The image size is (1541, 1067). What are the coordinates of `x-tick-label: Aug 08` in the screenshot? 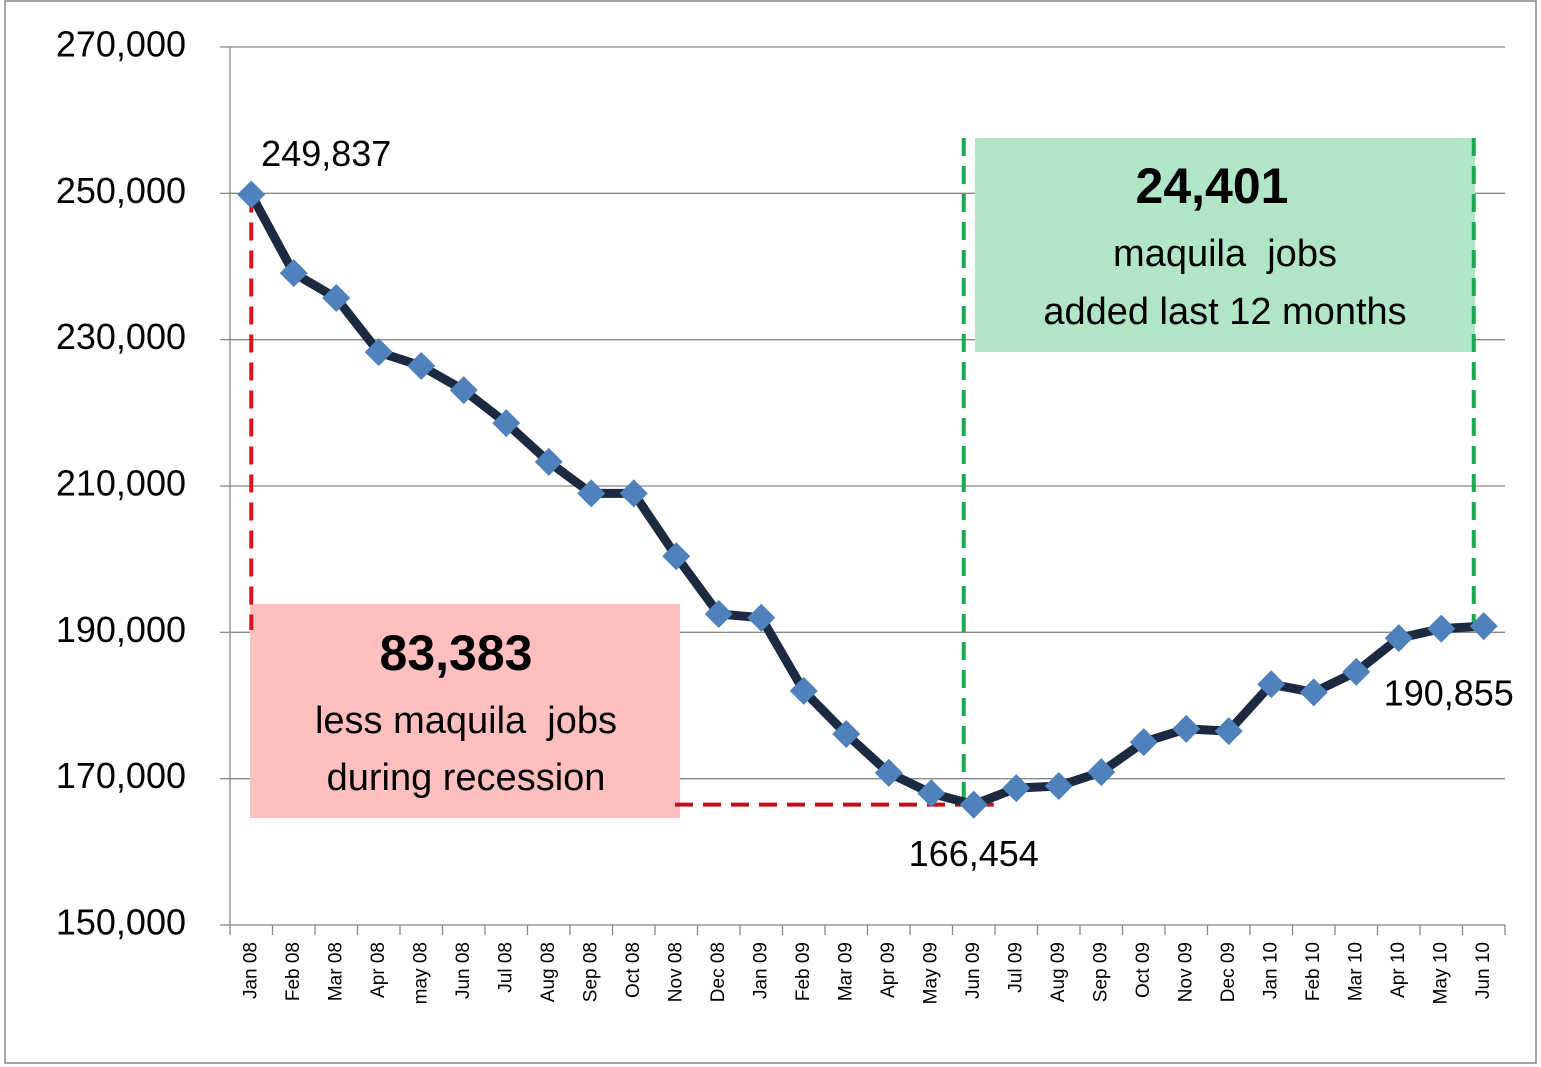 It's located at (548, 972).